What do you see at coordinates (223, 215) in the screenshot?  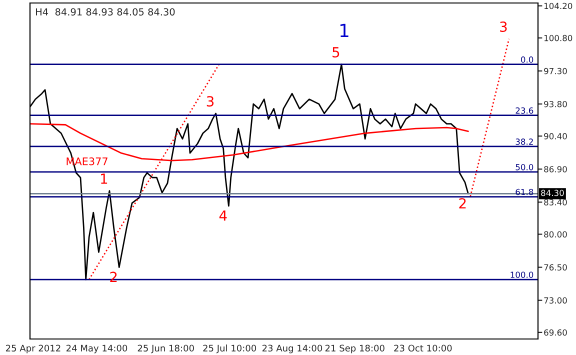 I see `annotation: 4` at bounding box center [223, 215].